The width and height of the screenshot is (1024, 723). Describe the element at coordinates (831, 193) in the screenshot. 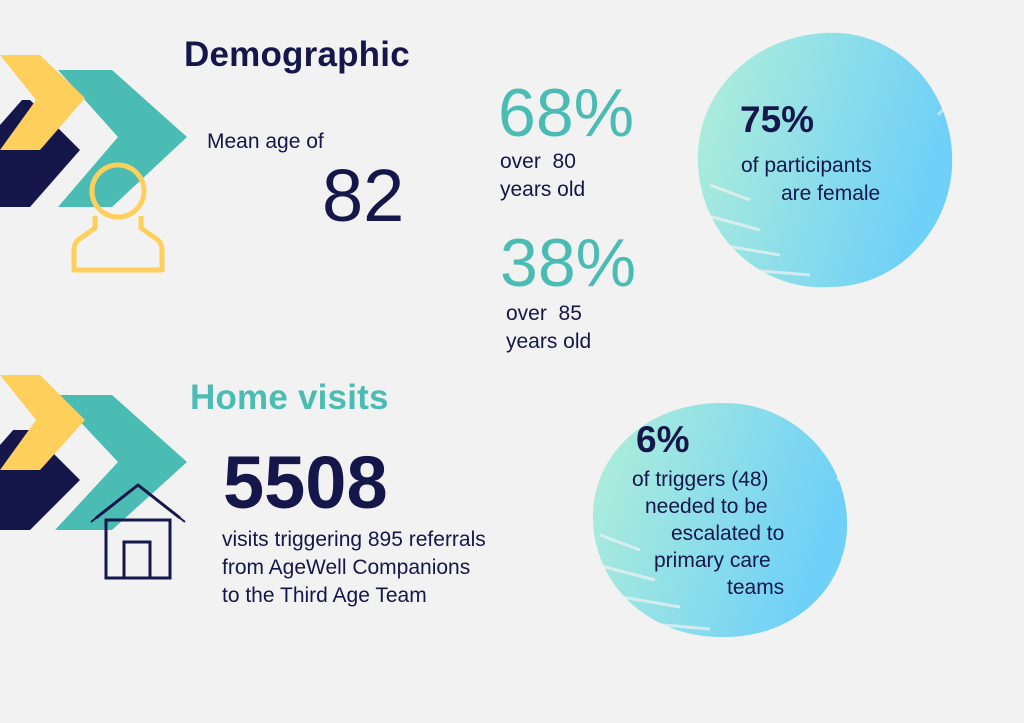

I see `female-pct-line2: are female` at that location.